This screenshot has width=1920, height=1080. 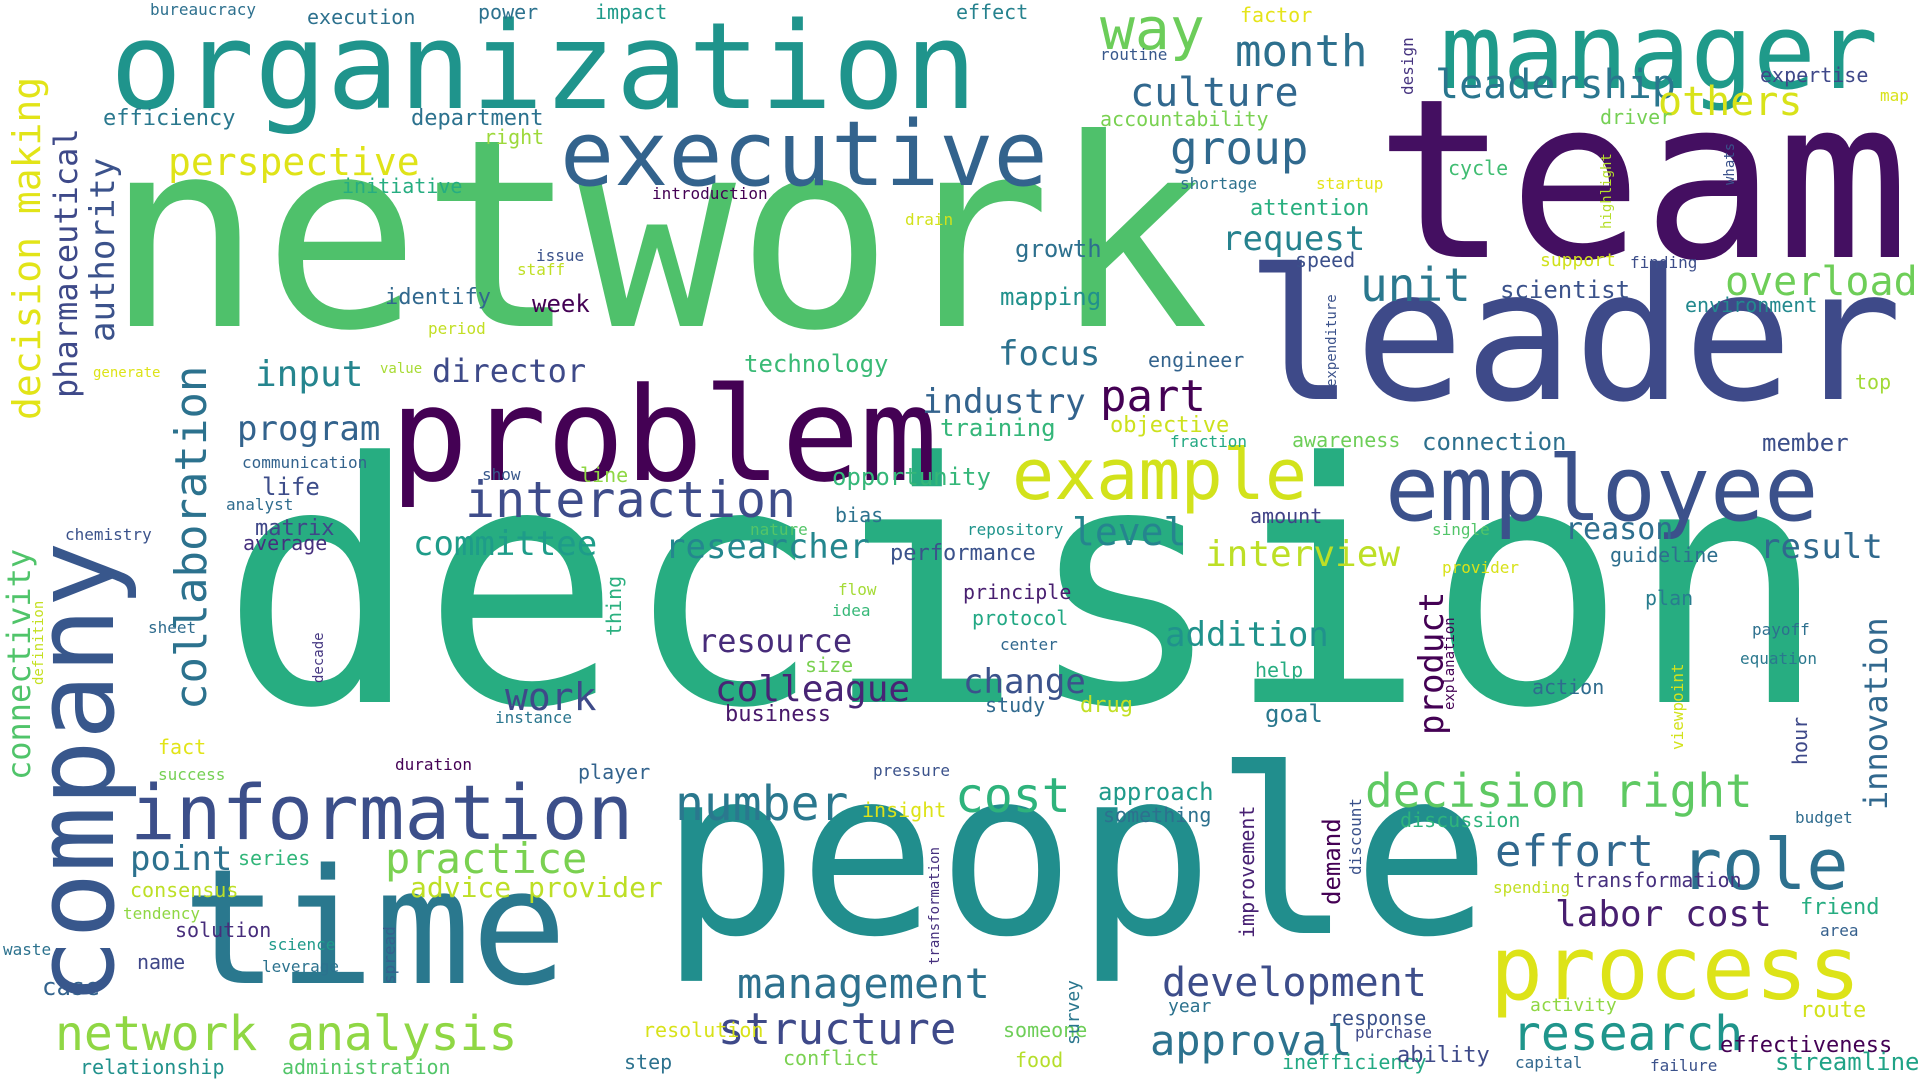 I want to click on word-way: way, so click(x=1152, y=31).